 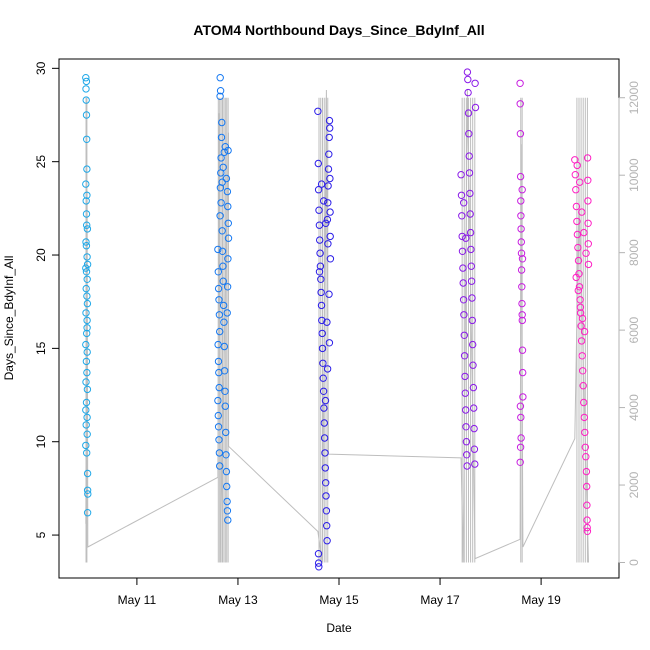 What do you see at coordinates (41, 348) in the screenshot?
I see `y-tick-label: 15` at bounding box center [41, 348].